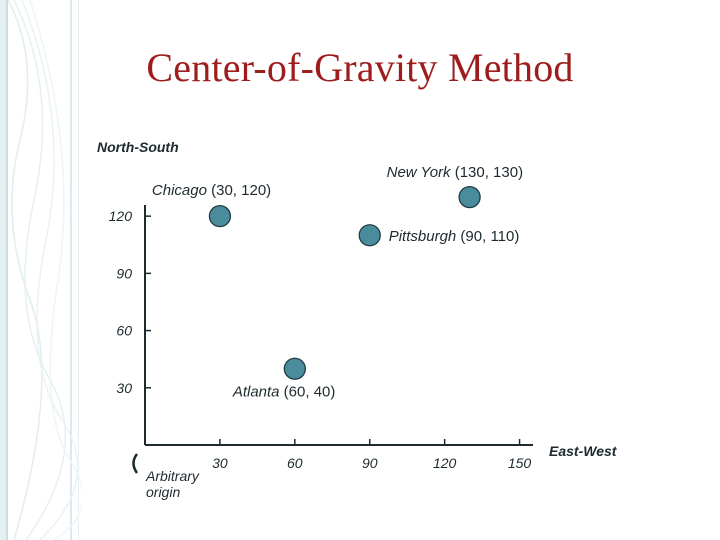 The height and width of the screenshot is (540, 720). Describe the element at coordinates (124, 388) in the screenshot. I see `y-tick-label: 30` at that location.